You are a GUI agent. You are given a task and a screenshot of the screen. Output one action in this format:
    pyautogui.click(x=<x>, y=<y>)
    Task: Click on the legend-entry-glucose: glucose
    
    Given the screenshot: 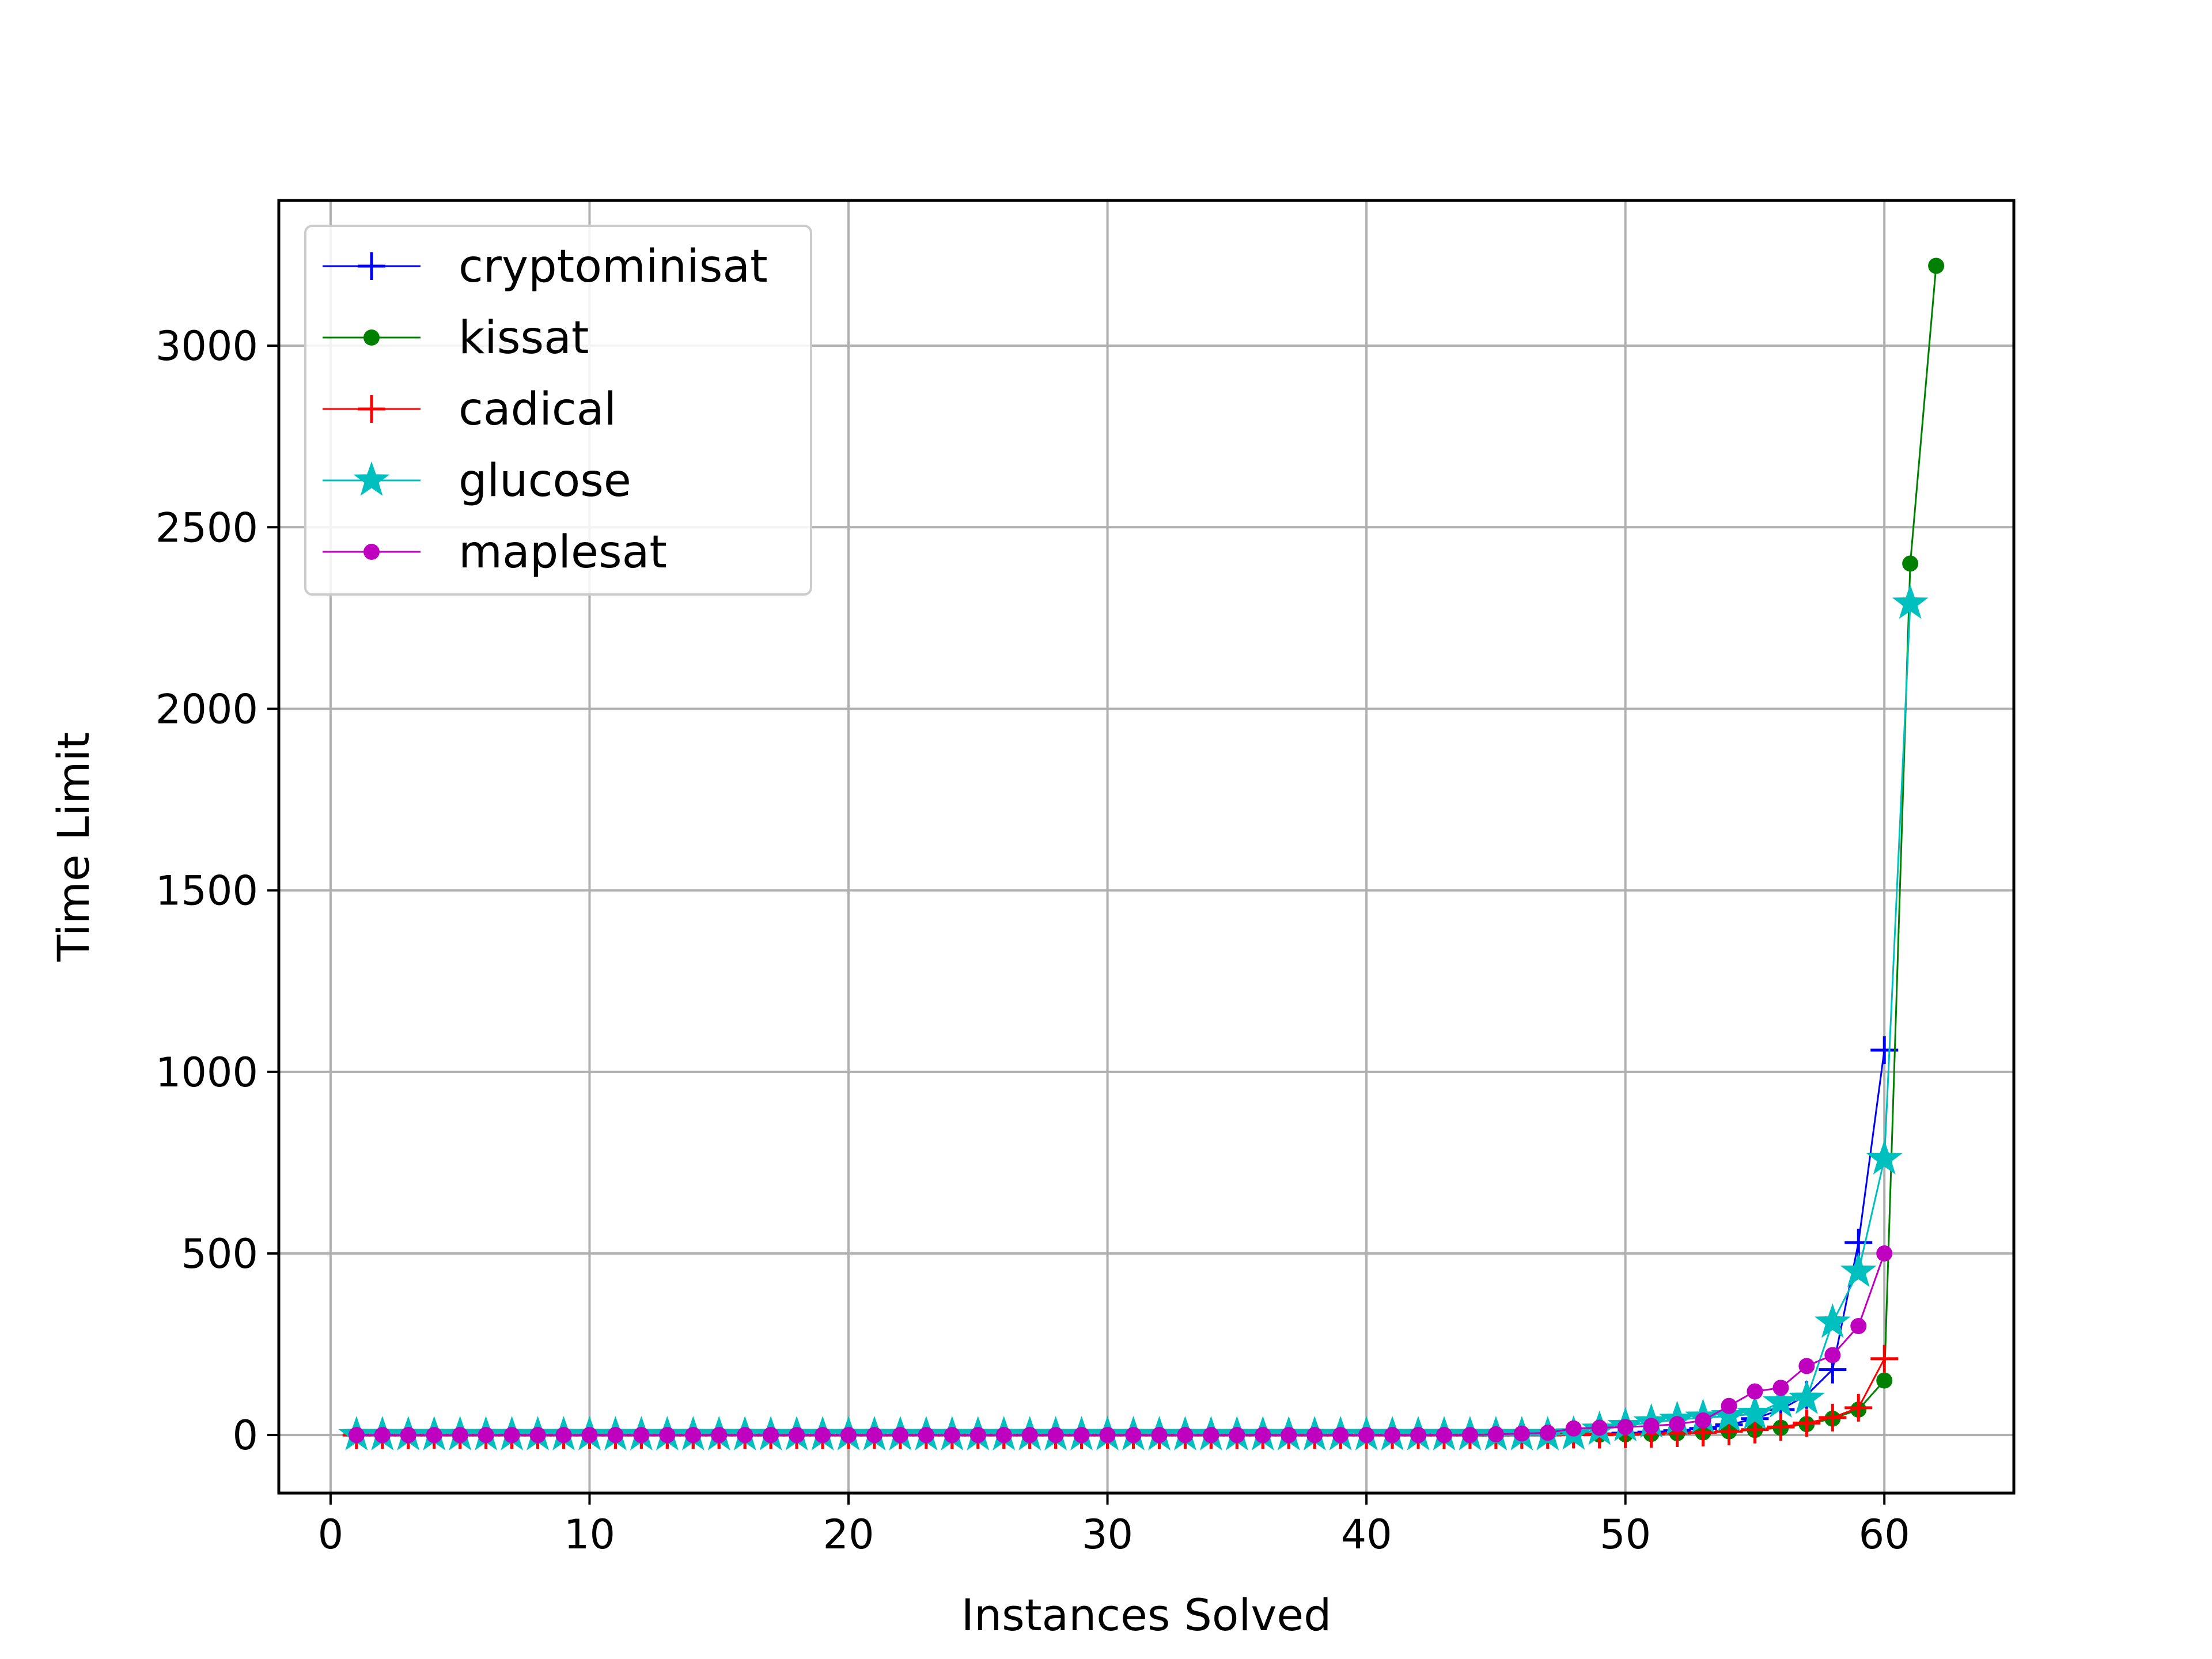 What is the action you would take?
    pyautogui.click(x=477, y=481)
    